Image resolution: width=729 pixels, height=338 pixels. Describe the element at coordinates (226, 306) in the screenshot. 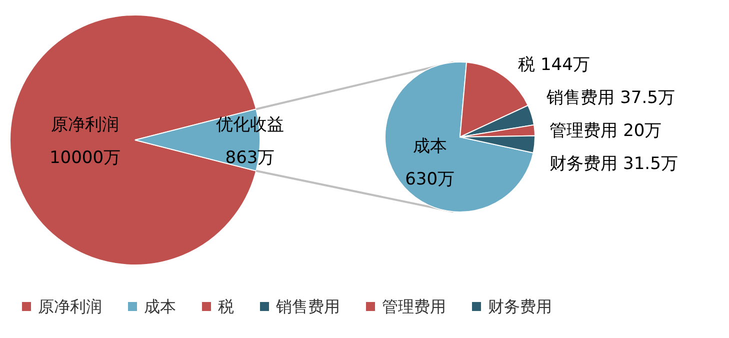

I see `legend-label: 税` at that location.